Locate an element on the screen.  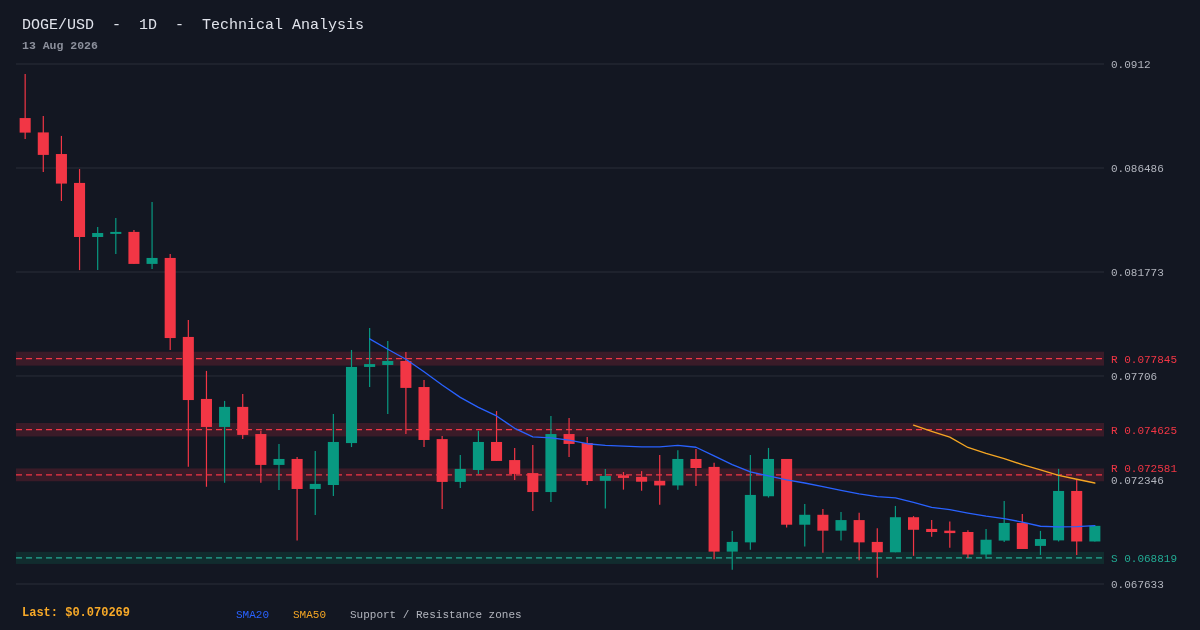
text: SMA50 is located at coordinates (310, 615).